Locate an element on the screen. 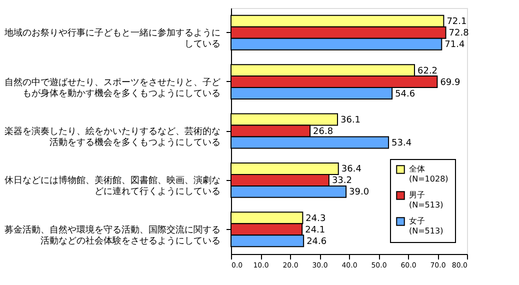 This screenshot has height=285, width=519. data-label: 54.6 is located at coordinates (405, 94).